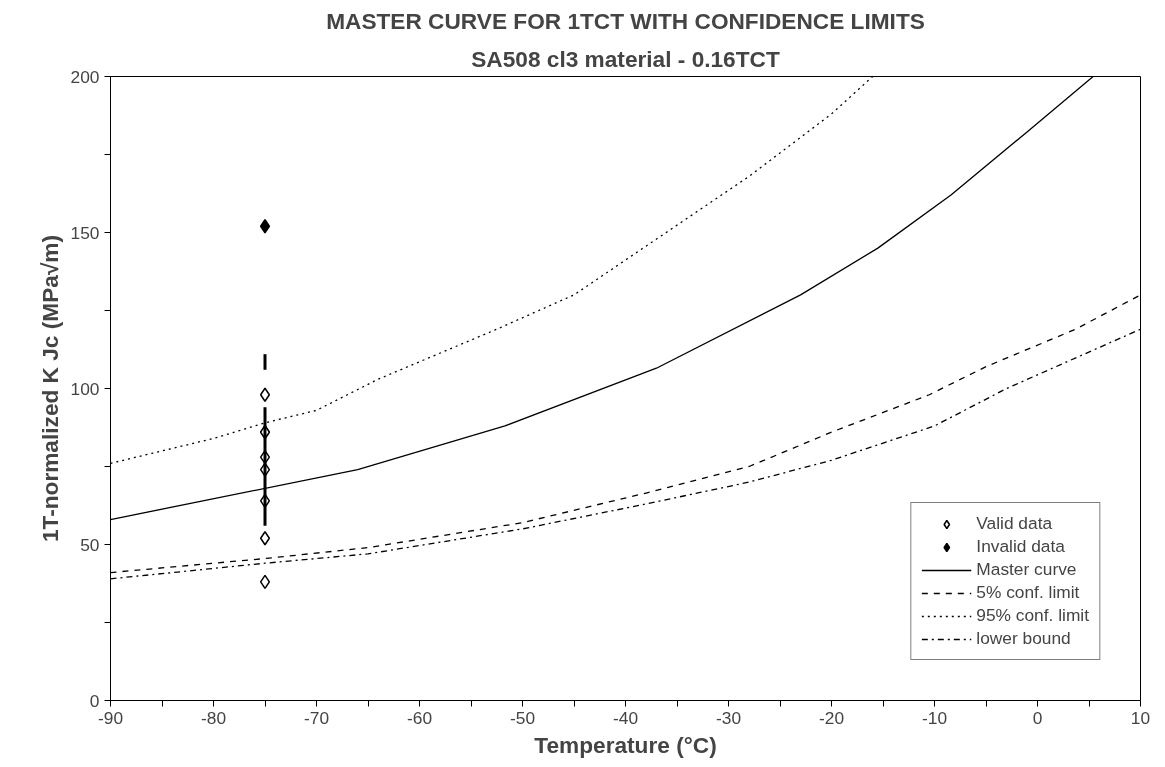 Image resolution: width=1165 pixels, height=767 pixels. Describe the element at coordinates (1020, 546) in the screenshot. I see `legend-label: Invalid data` at that location.